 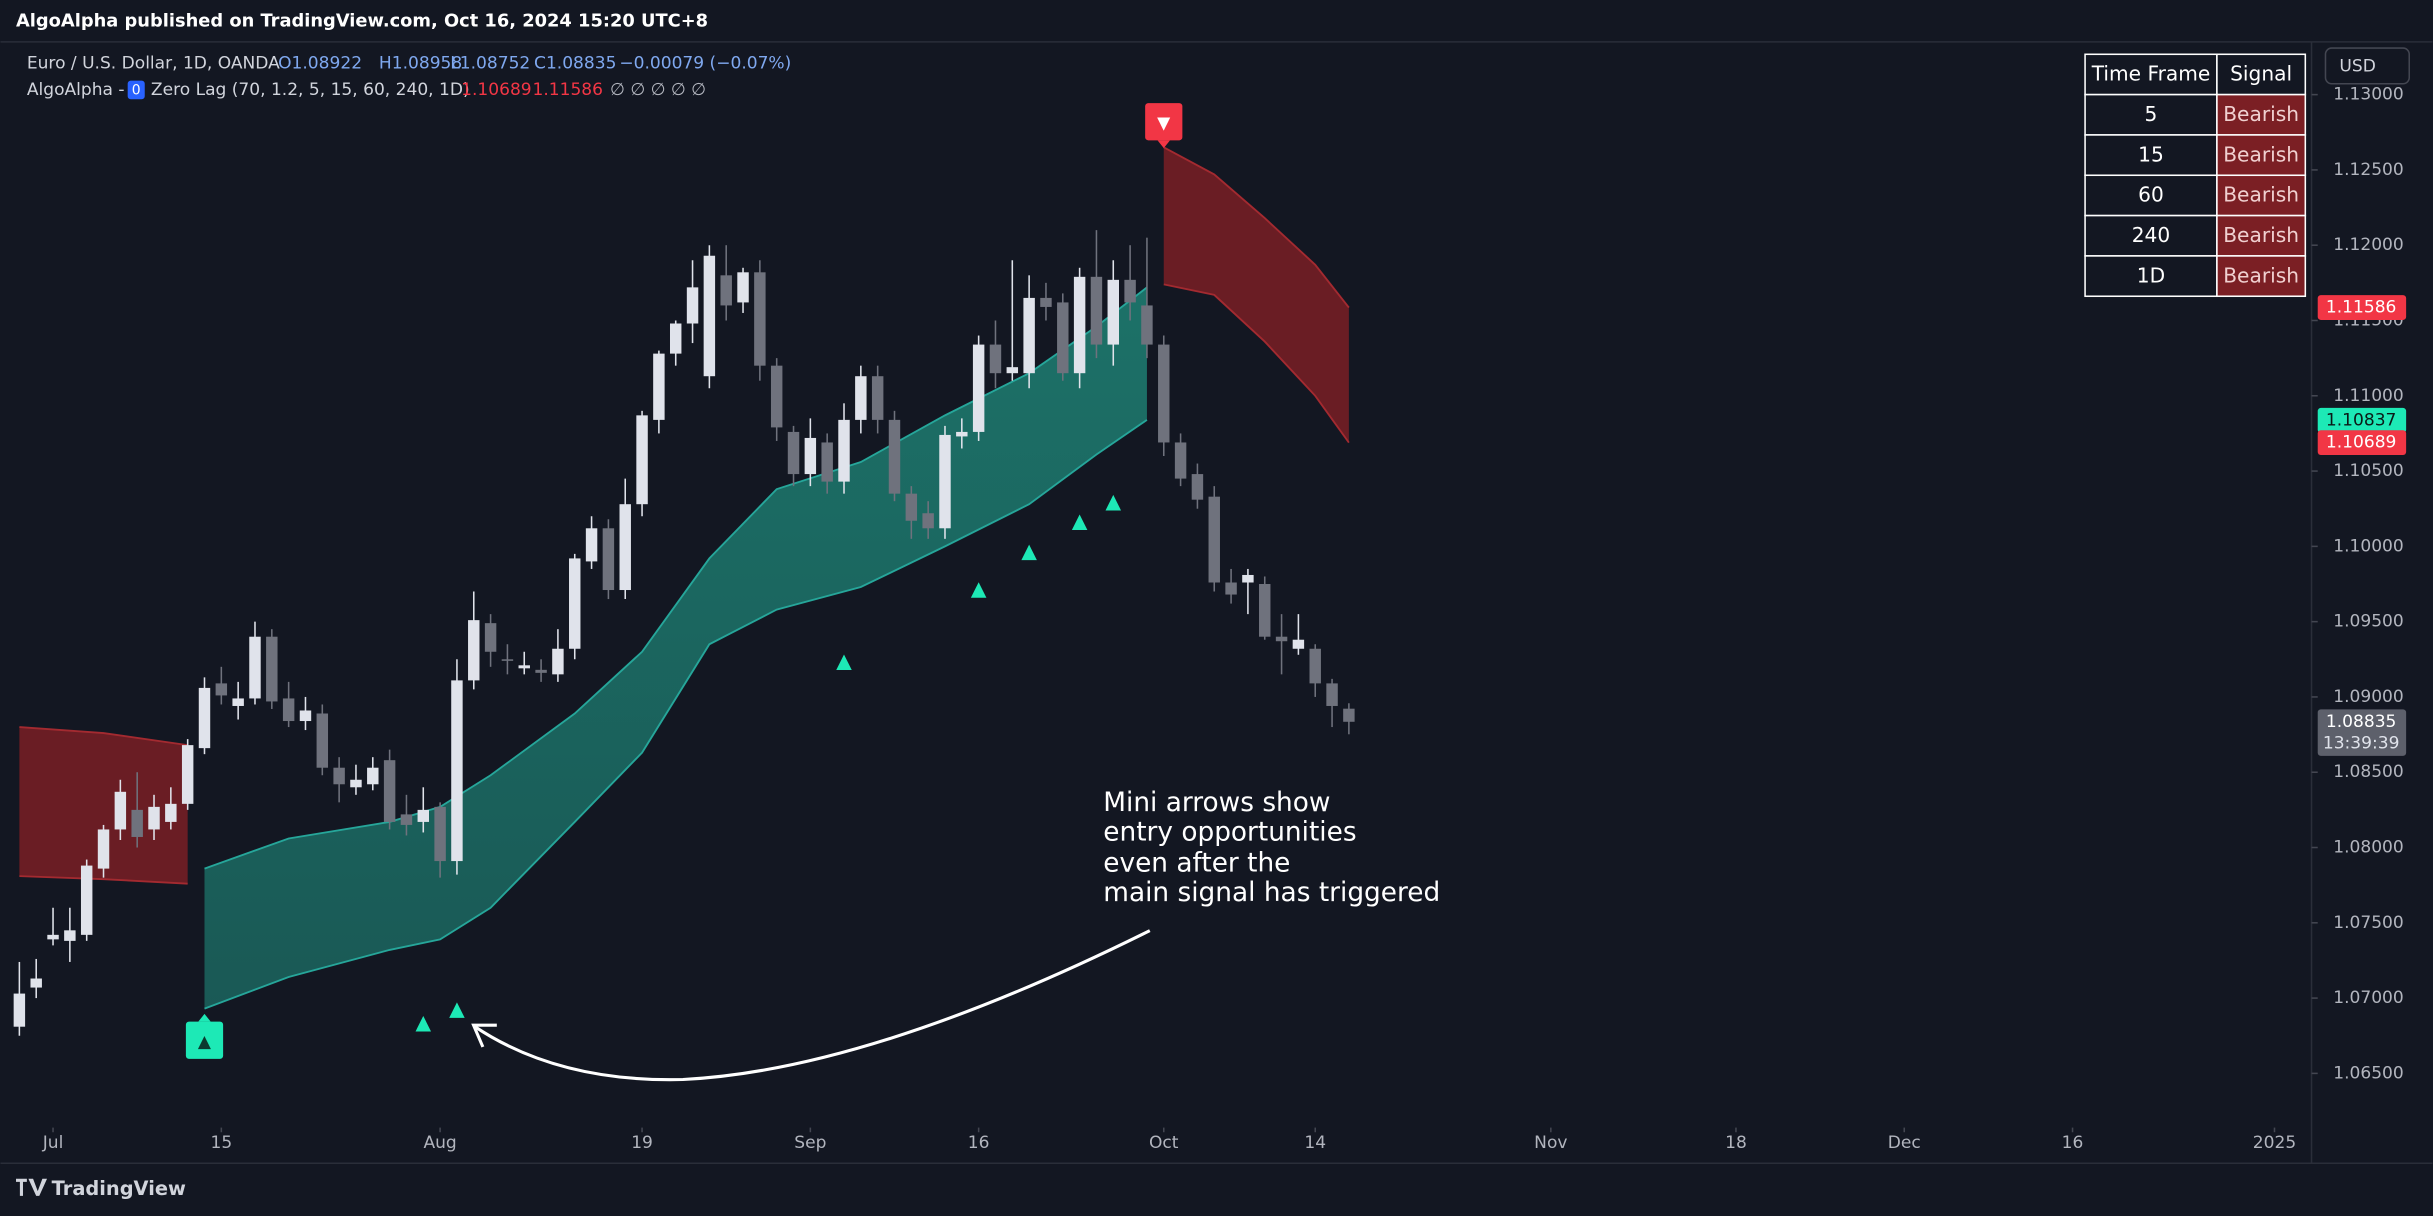 I want to click on y-tick-label: 1.07000, so click(x=2368, y=998).